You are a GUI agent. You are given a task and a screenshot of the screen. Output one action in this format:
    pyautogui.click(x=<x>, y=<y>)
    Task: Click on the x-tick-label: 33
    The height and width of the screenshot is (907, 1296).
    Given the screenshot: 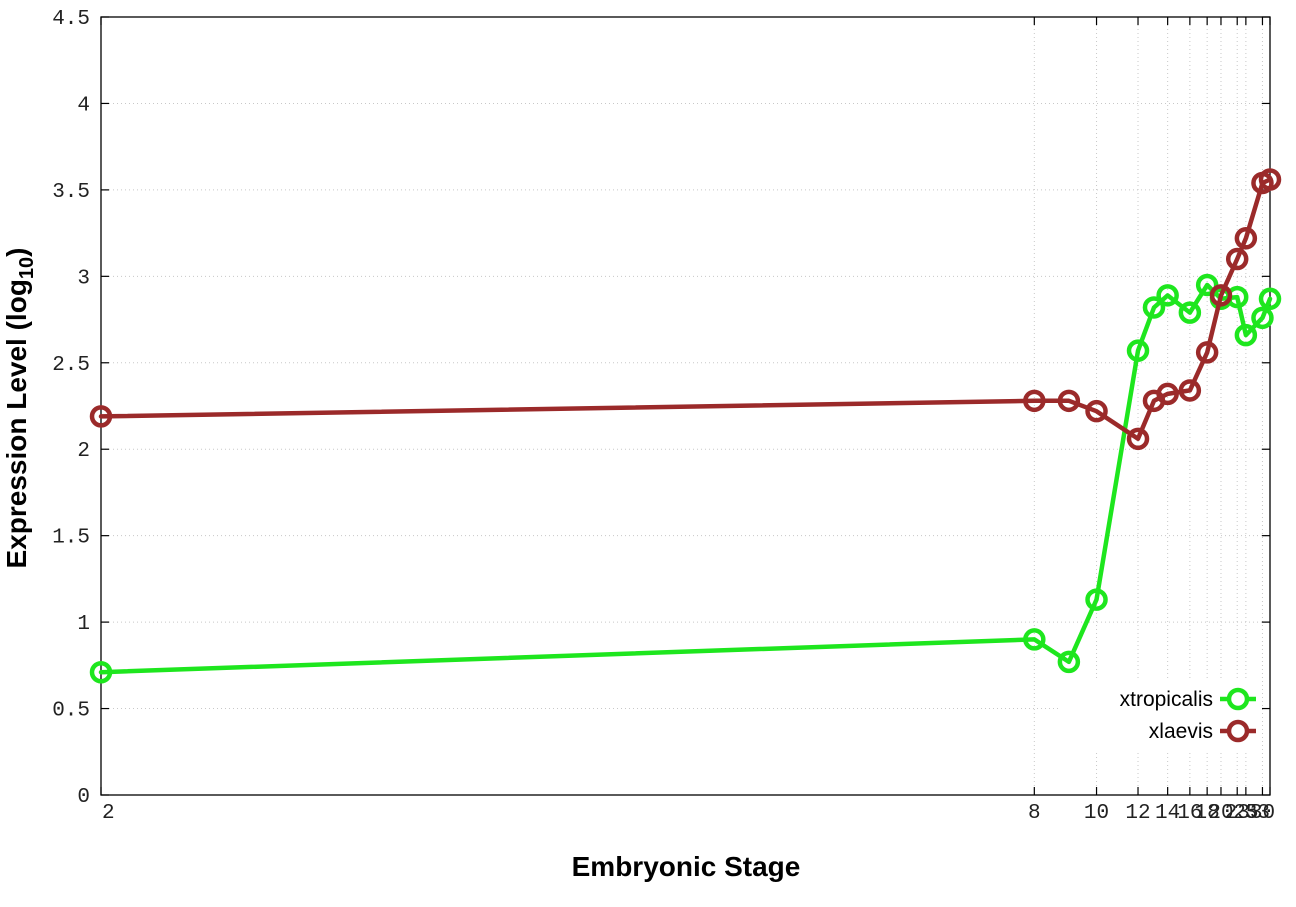 What is the action you would take?
    pyautogui.click(x=1257, y=813)
    